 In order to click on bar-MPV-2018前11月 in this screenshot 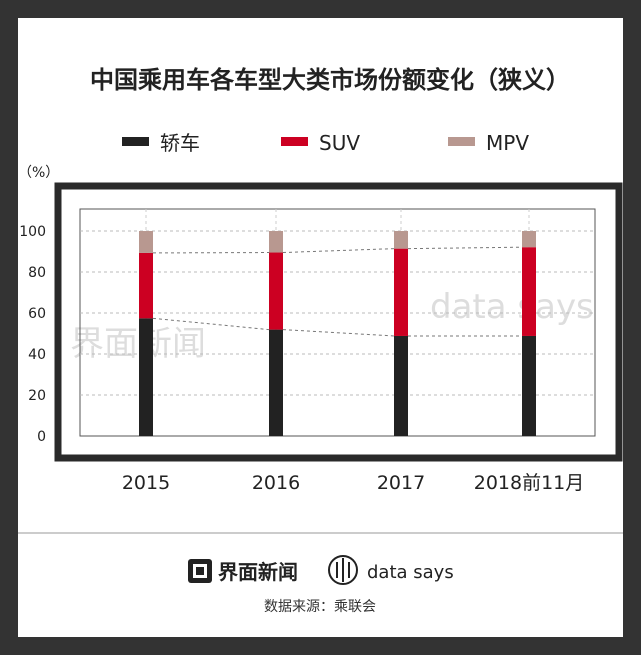, I will do `click(529, 239)`.